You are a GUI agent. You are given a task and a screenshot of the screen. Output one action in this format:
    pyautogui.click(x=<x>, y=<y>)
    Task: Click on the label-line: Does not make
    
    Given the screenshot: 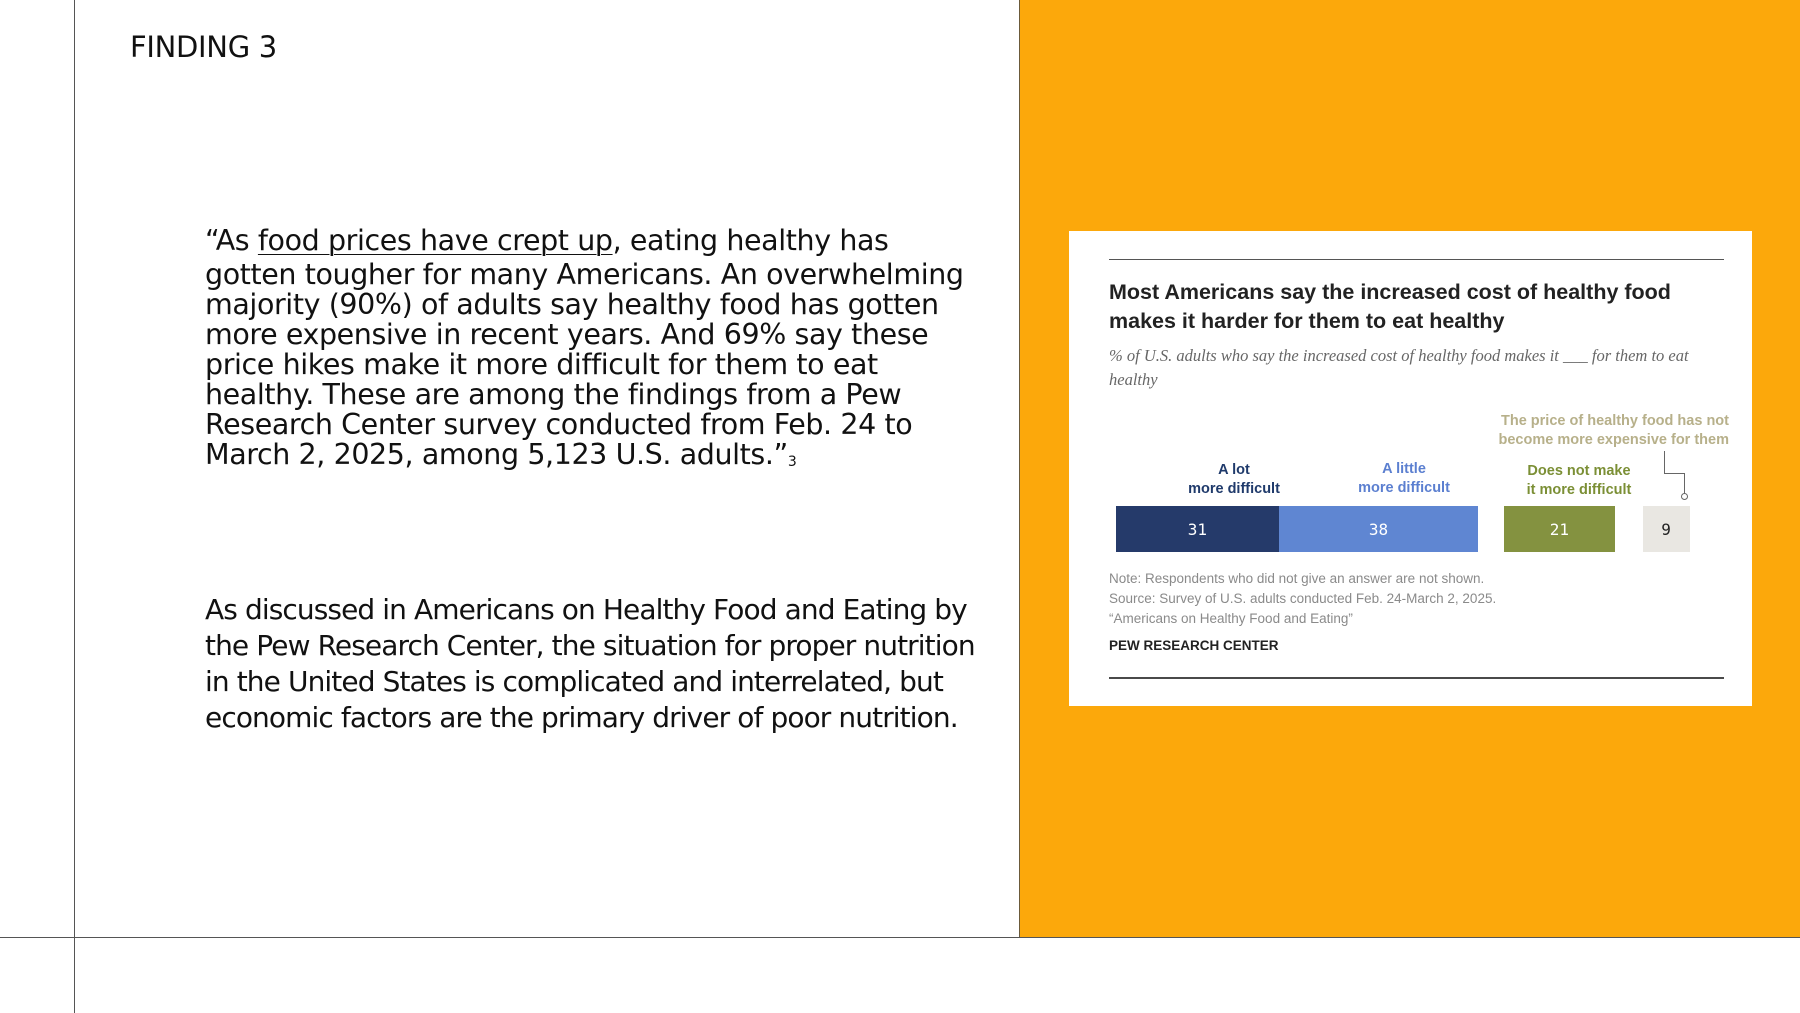 What is the action you would take?
    pyautogui.click(x=1579, y=471)
    